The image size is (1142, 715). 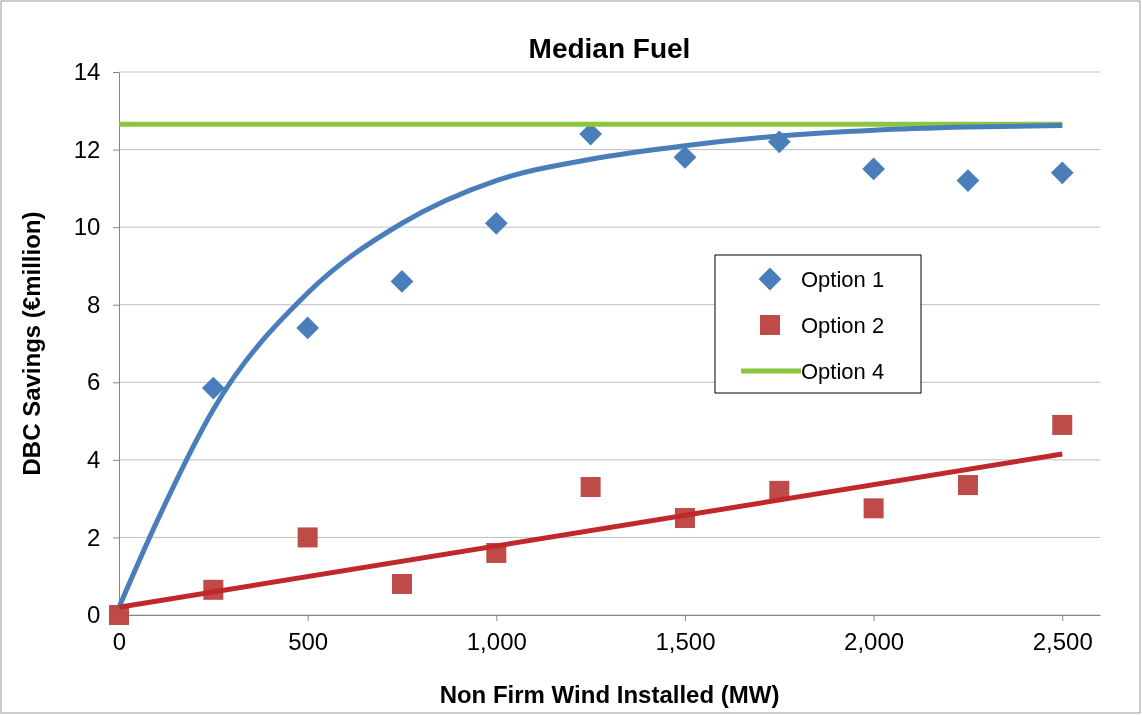 What do you see at coordinates (843, 325) in the screenshot?
I see `legend-label: Option 2` at bounding box center [843, 325].